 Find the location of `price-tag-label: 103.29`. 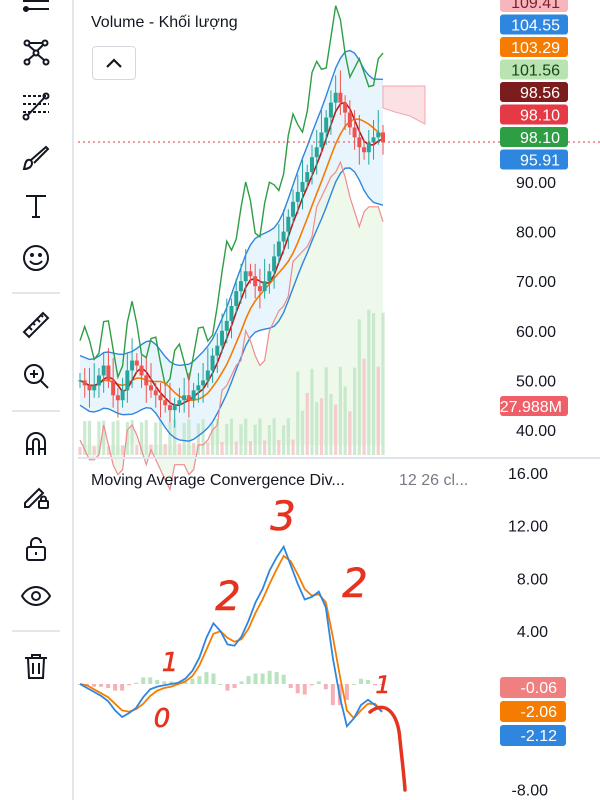

price-tag-label: 103.29 is located at coordinates (535, 48).